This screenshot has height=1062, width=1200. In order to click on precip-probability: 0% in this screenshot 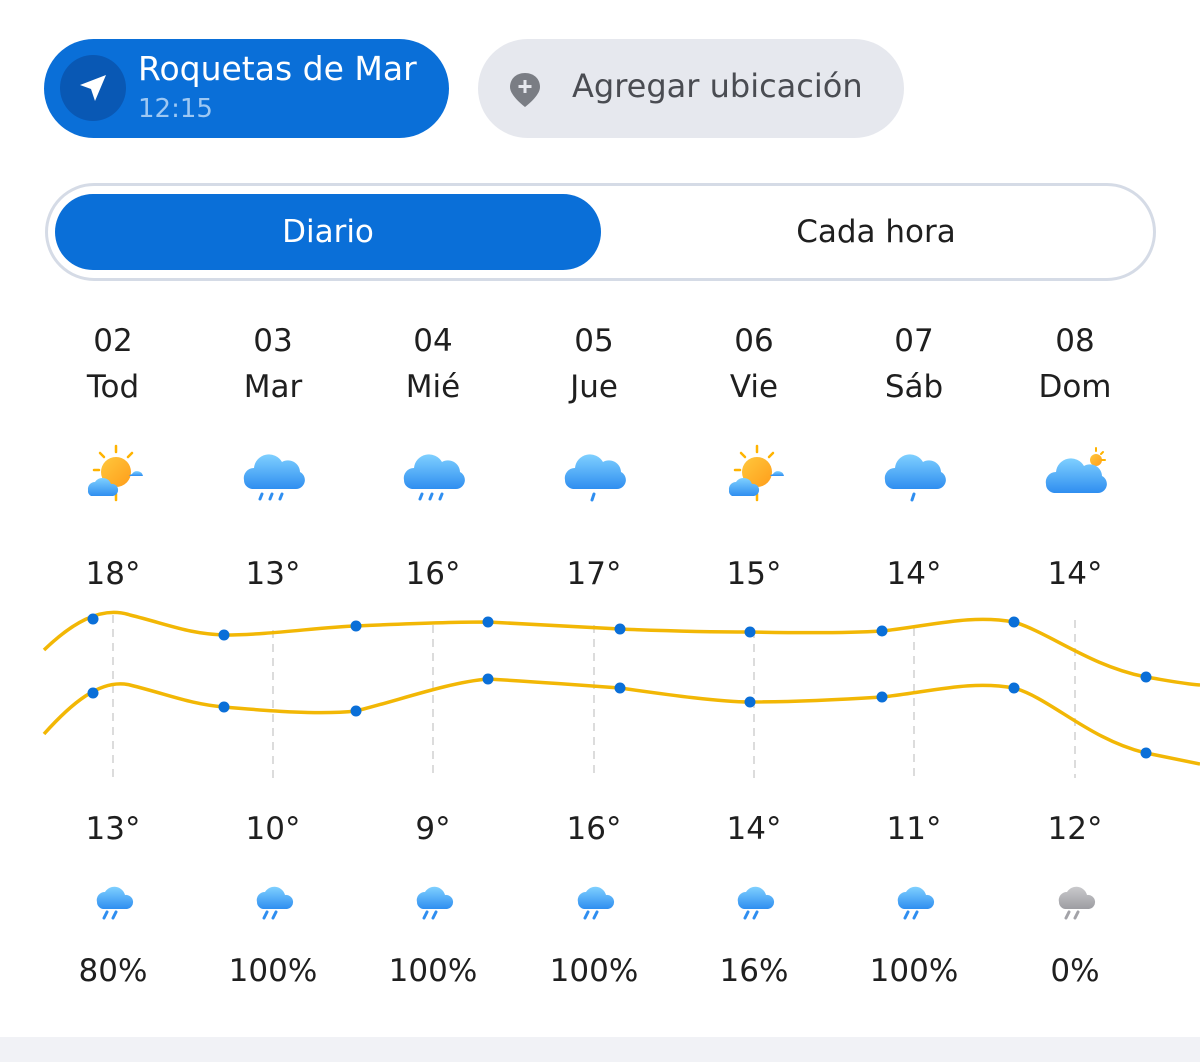, I will do `click(1075, 971)`.